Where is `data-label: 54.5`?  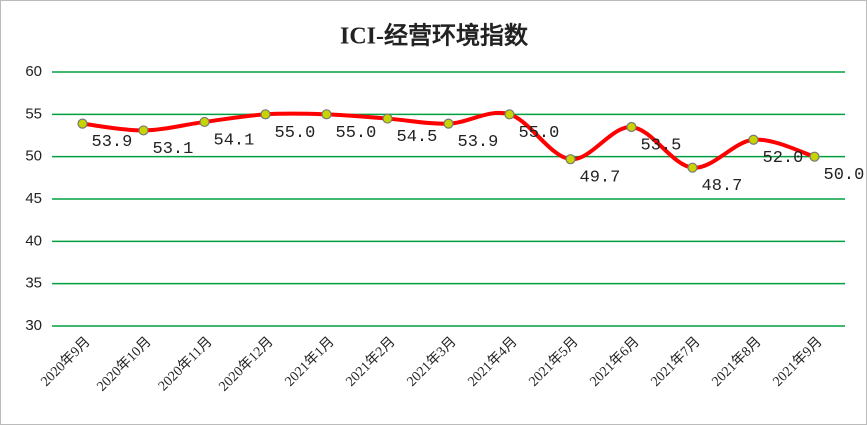 data-label: 54.5 is located at coordinates (417, 137).